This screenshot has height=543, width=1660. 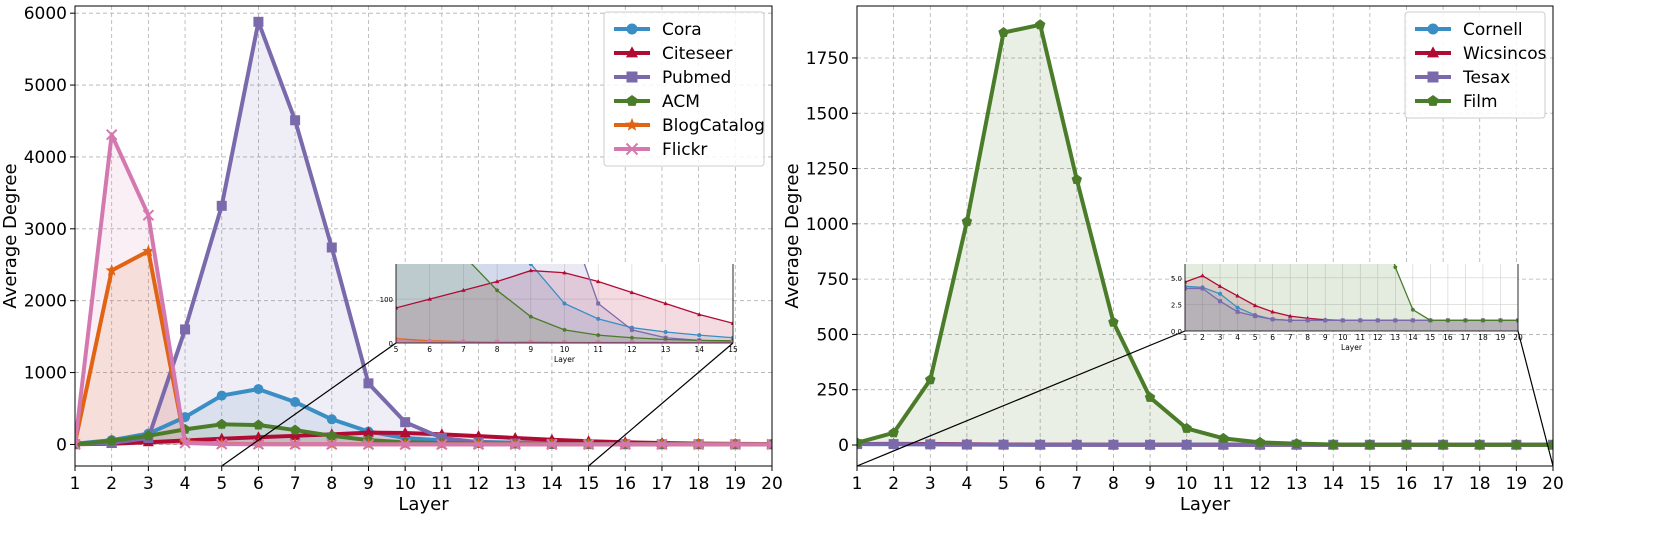 What do you see at coordinates (598, 303) in the screenshot?
I see `inset-data-point-pubmed` at bounding box center [598, 303].